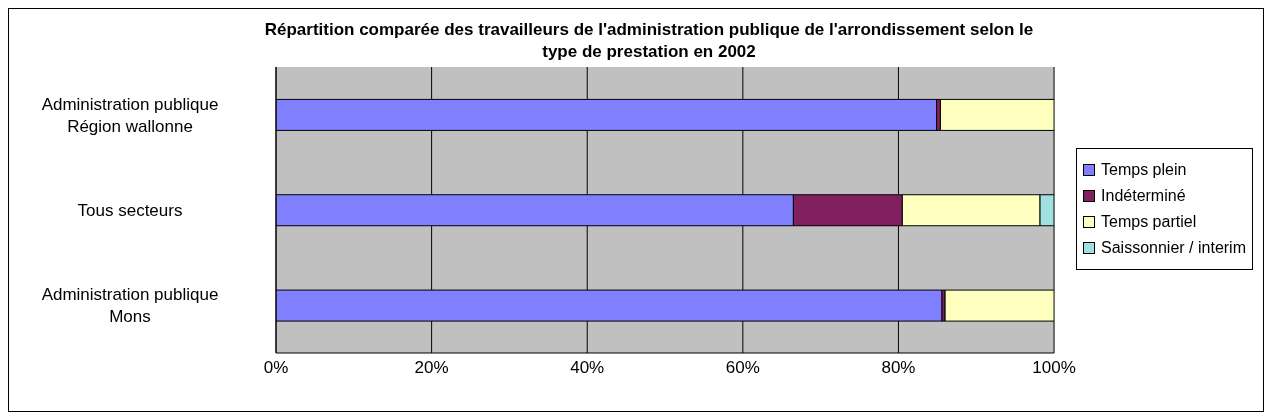  I want to click on y-tick-label: Administration publique Mons, so click(130, 306).